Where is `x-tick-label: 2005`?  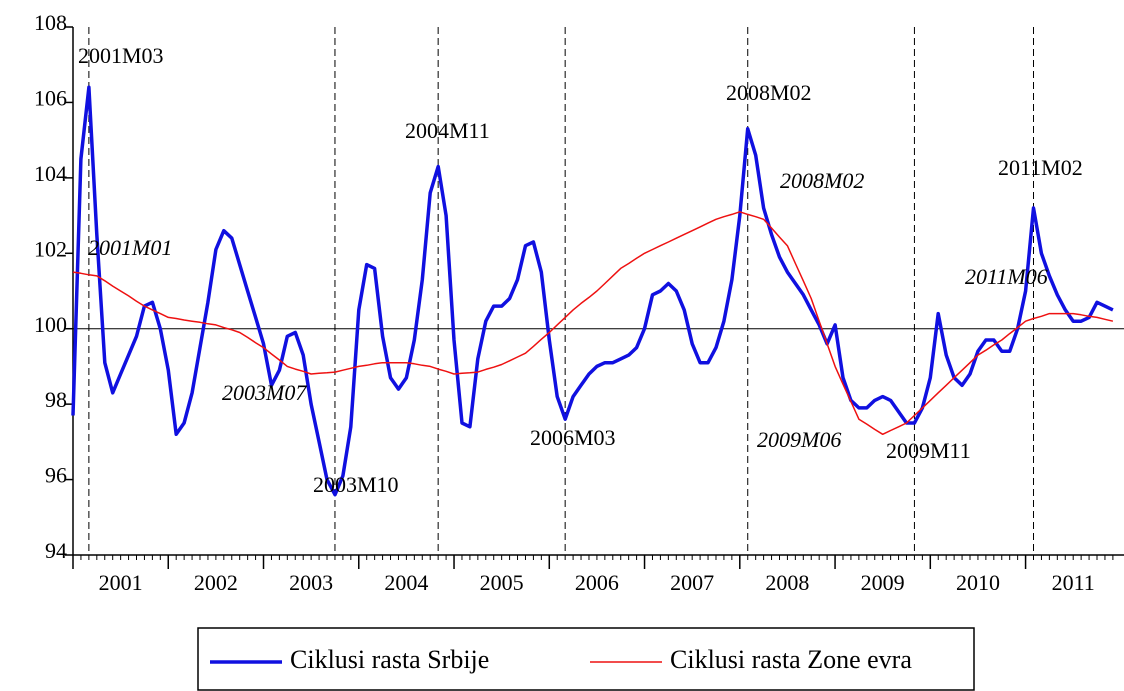
x-tick-label: 2005 is located at coordinates (502, 582).